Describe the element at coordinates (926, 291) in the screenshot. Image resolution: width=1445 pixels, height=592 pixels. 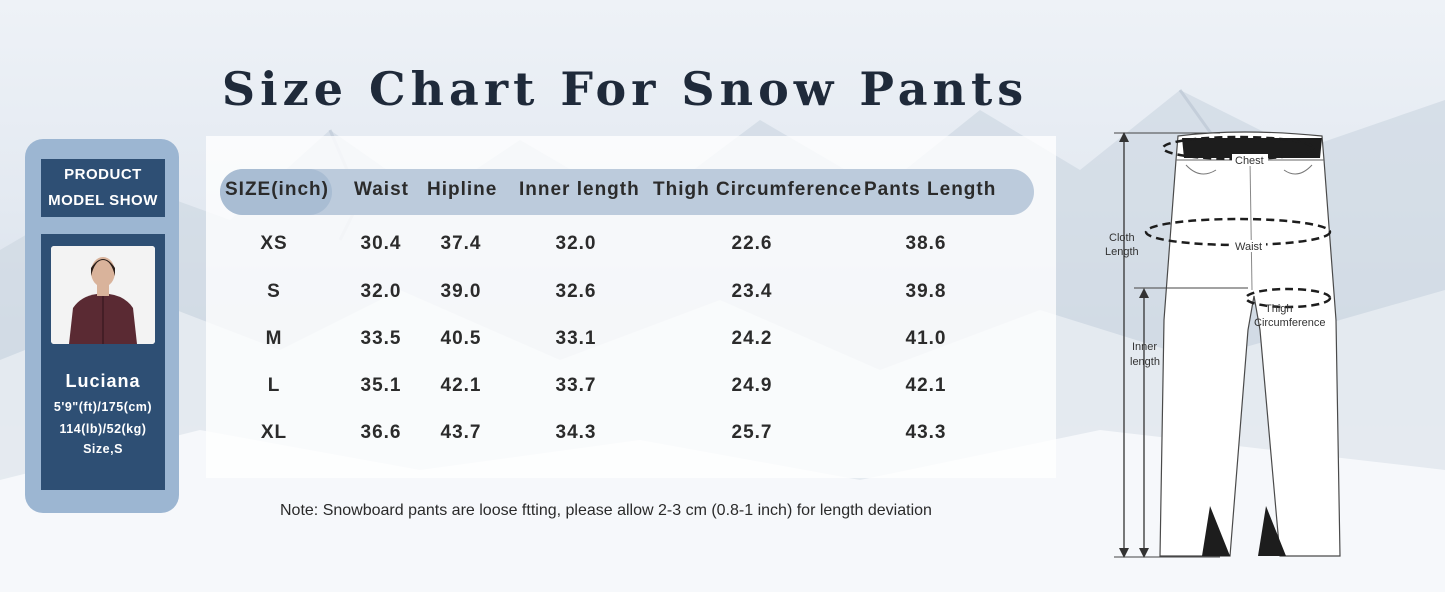
I see `cell-pants-length: 39.8` at that location.